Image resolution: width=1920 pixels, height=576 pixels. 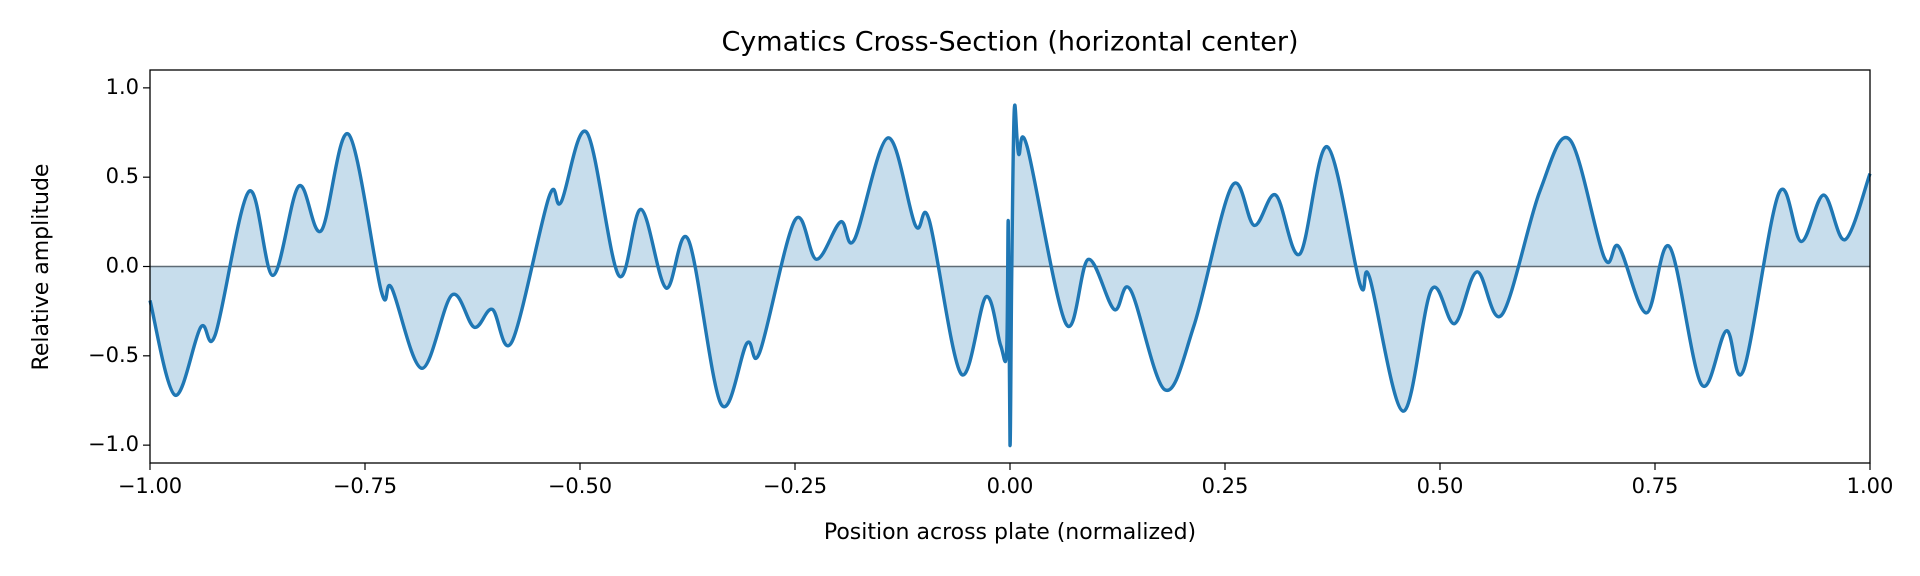 I want to click on x-tick-label: −0.75, so click(x=365, y=486).